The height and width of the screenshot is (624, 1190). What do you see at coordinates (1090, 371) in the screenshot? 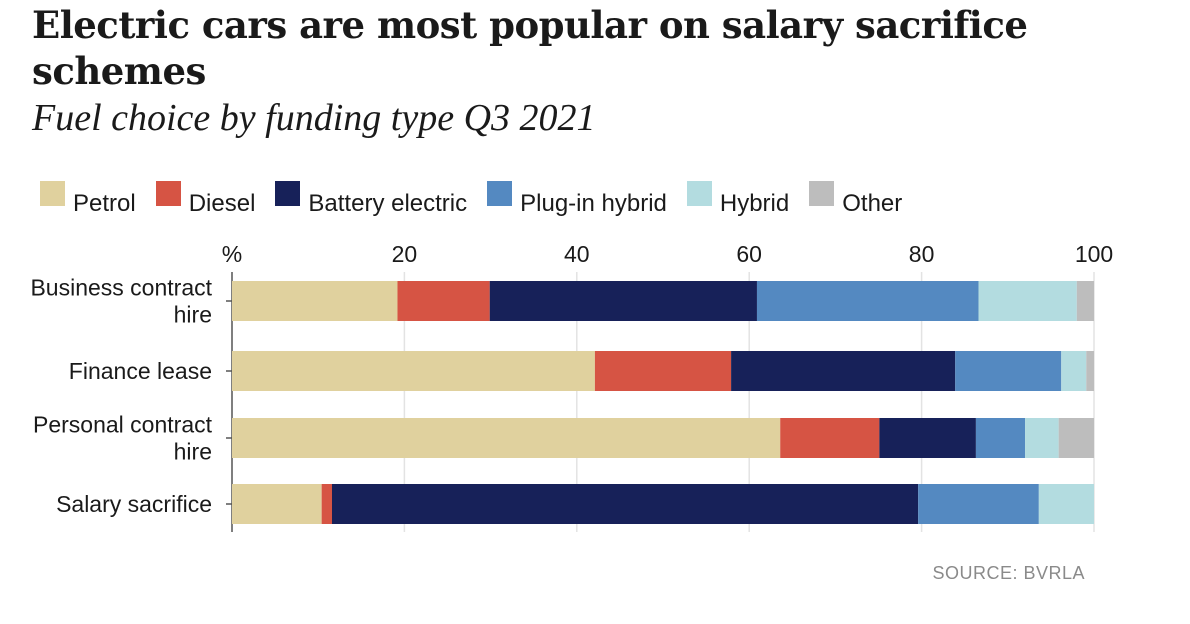
I see `bar-finance-lease-other` at bounding box center [1090, 371].